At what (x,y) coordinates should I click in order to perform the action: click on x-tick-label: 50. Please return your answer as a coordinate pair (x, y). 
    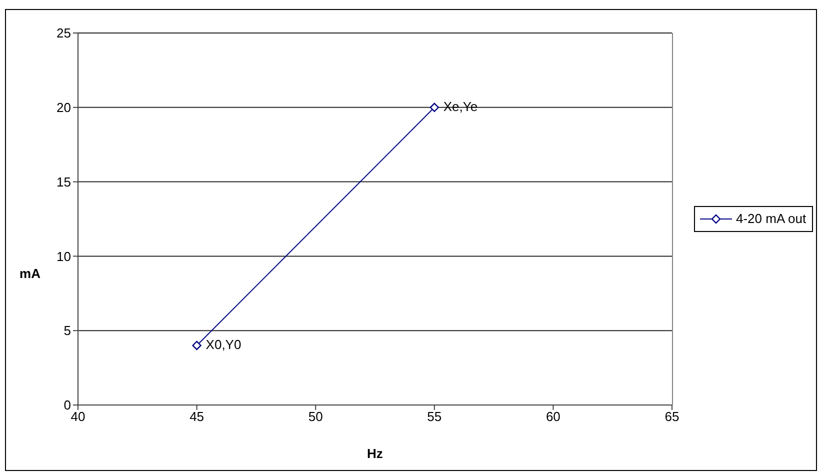
    Looking at the image, I should click on (315, 416).